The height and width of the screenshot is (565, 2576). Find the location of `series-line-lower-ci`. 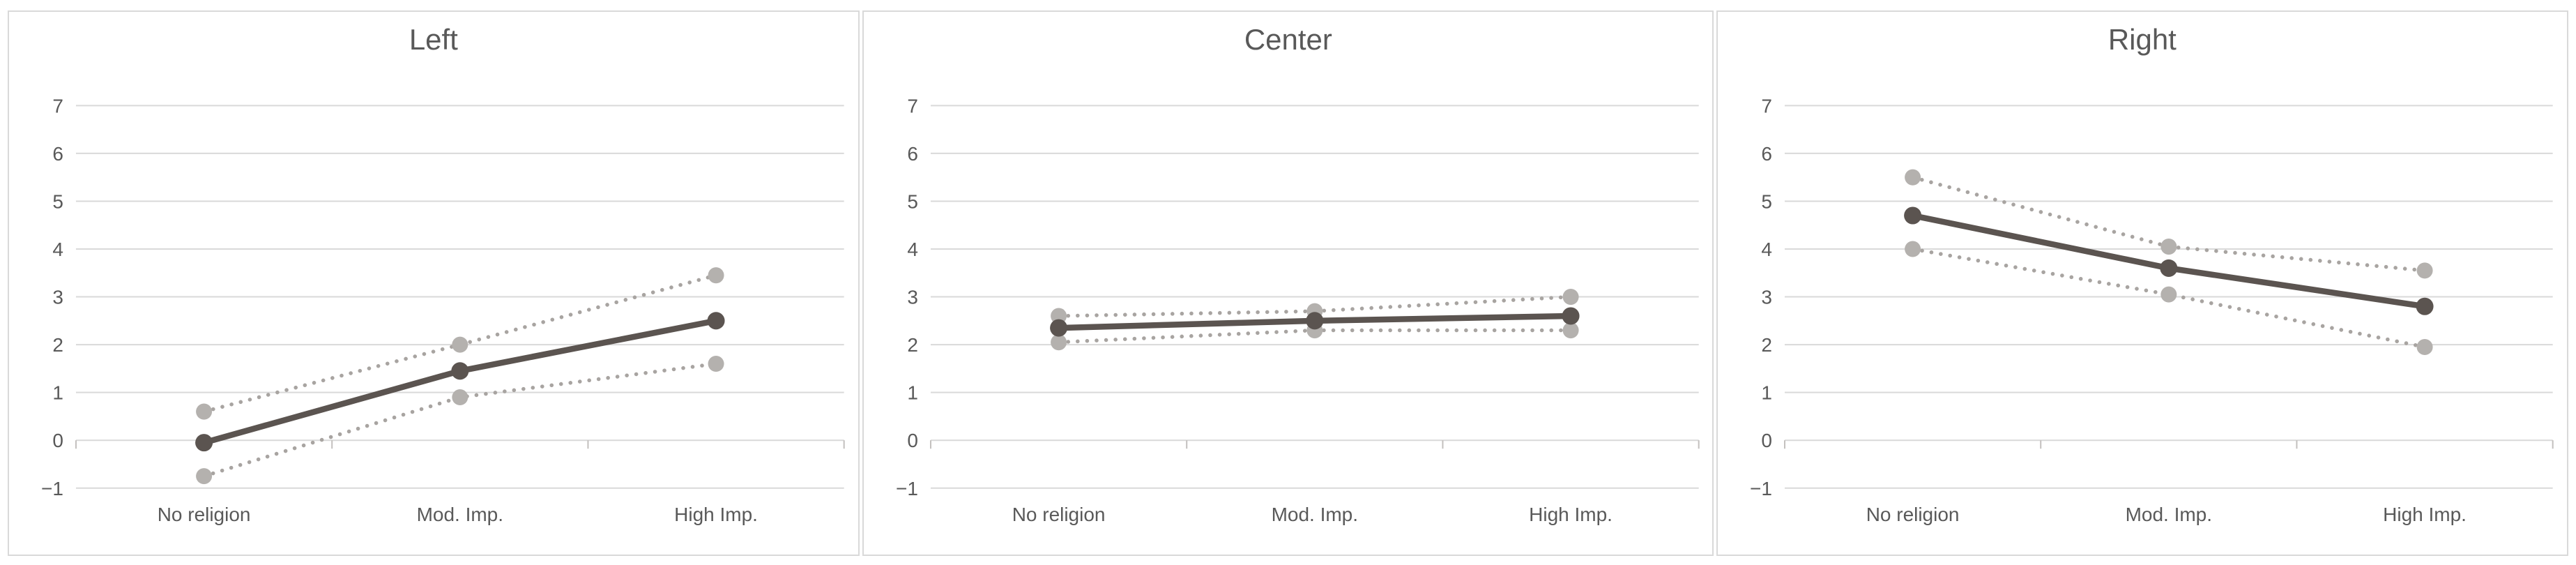

series-line-lower-ci is located at coordinates (2169, 298).